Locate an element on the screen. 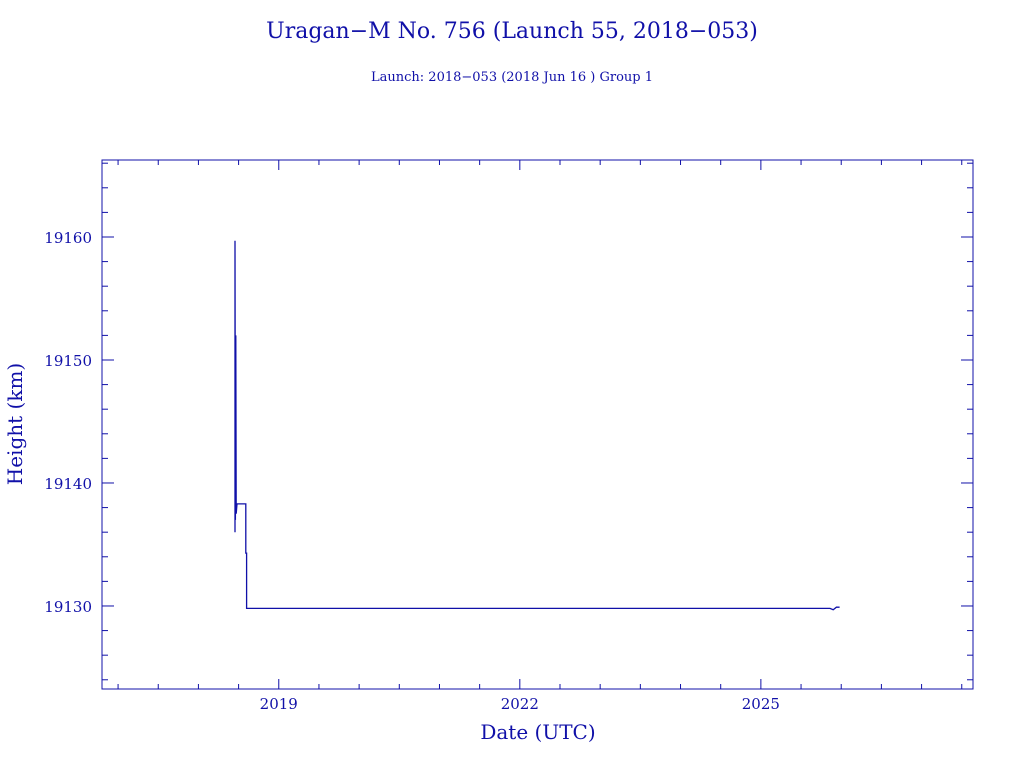  x-tick-label: 2022 is located at coordinates (520, 704).